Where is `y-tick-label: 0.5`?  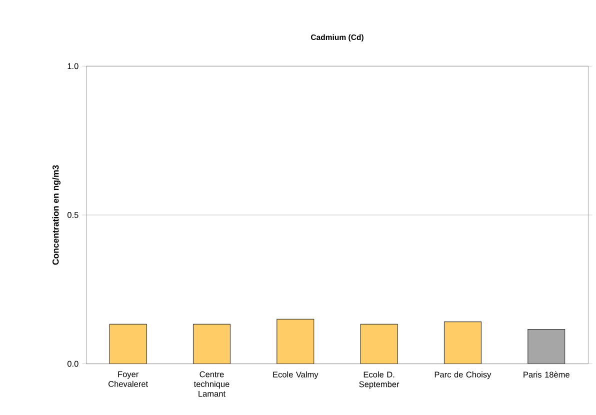 y-tick-label: 0.5 is located at coordinates (72, 215).